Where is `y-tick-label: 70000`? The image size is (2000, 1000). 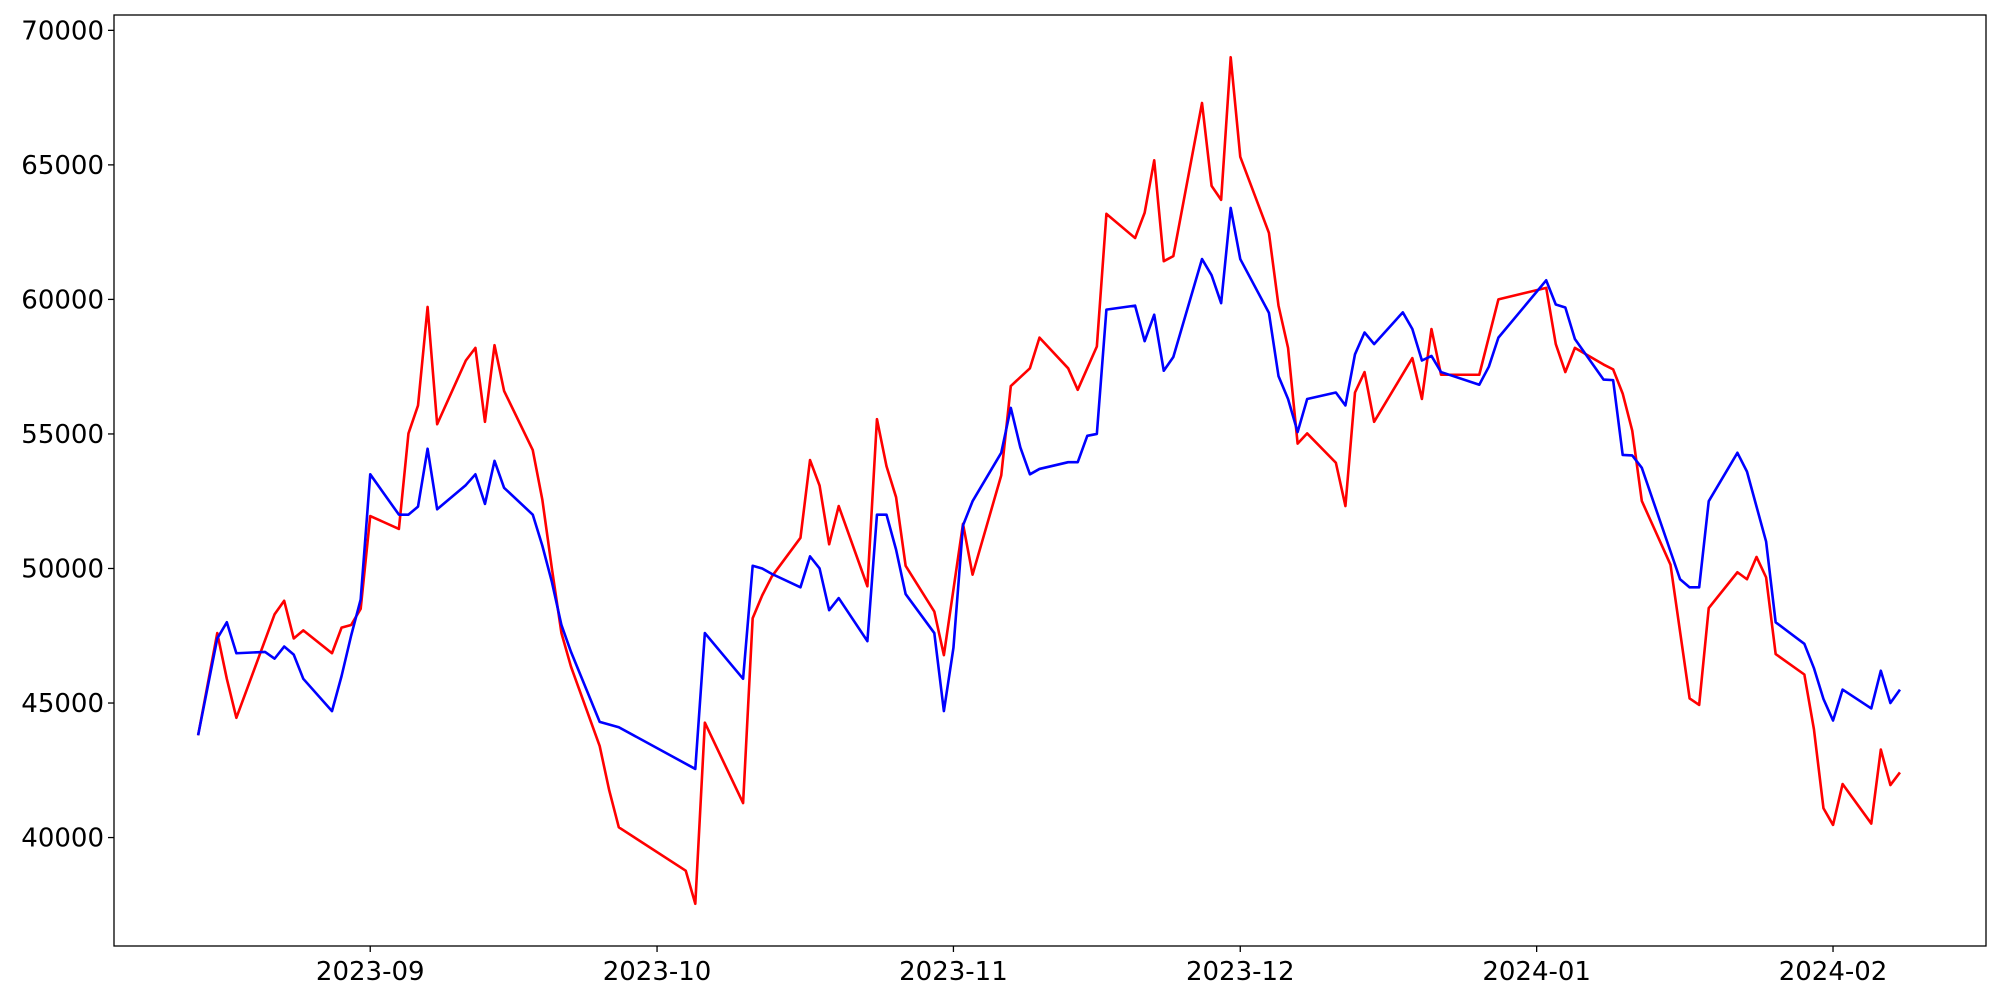 y-tick-label: 70000 is located at coordinates (62, 31).